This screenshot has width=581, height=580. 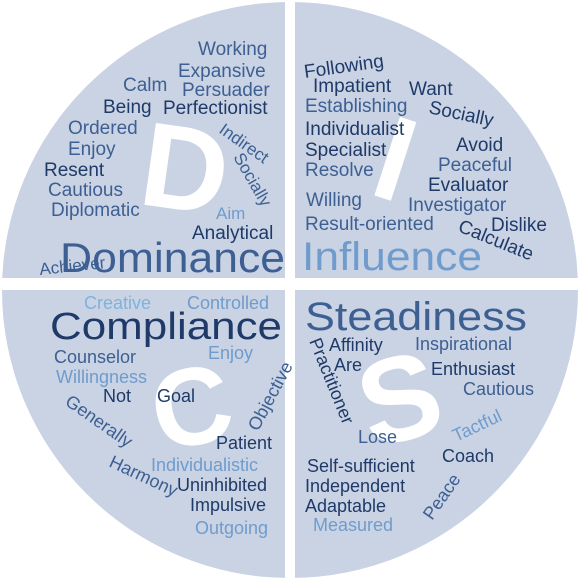 I want to click on word-being: Being, so click(x=127, y=107).